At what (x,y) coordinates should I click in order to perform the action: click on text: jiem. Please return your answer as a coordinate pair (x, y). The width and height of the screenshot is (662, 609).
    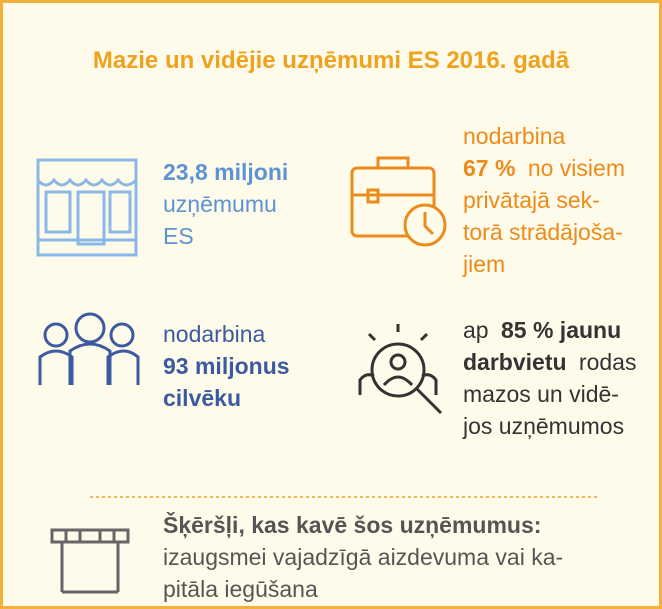
    Looking at the image, I should click on (483, 264).